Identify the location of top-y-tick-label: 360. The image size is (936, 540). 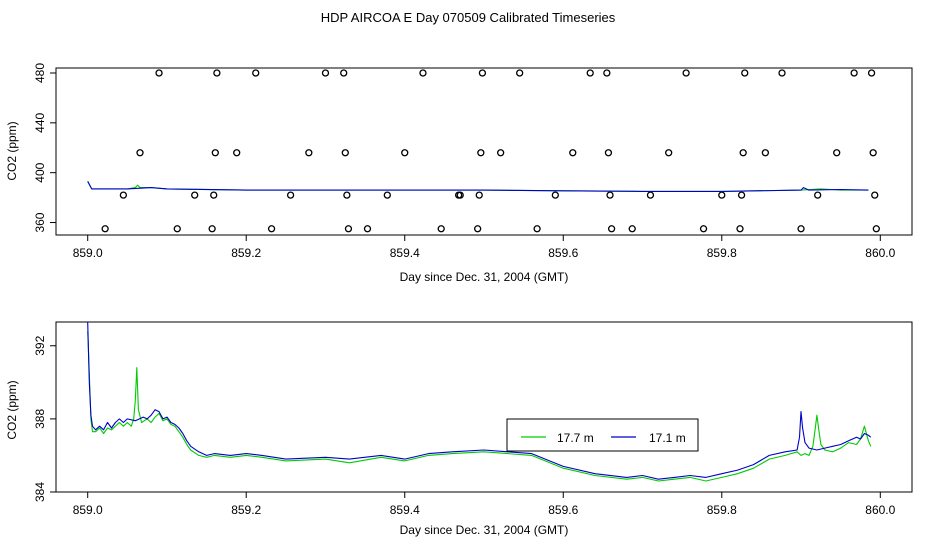
(40, 222).